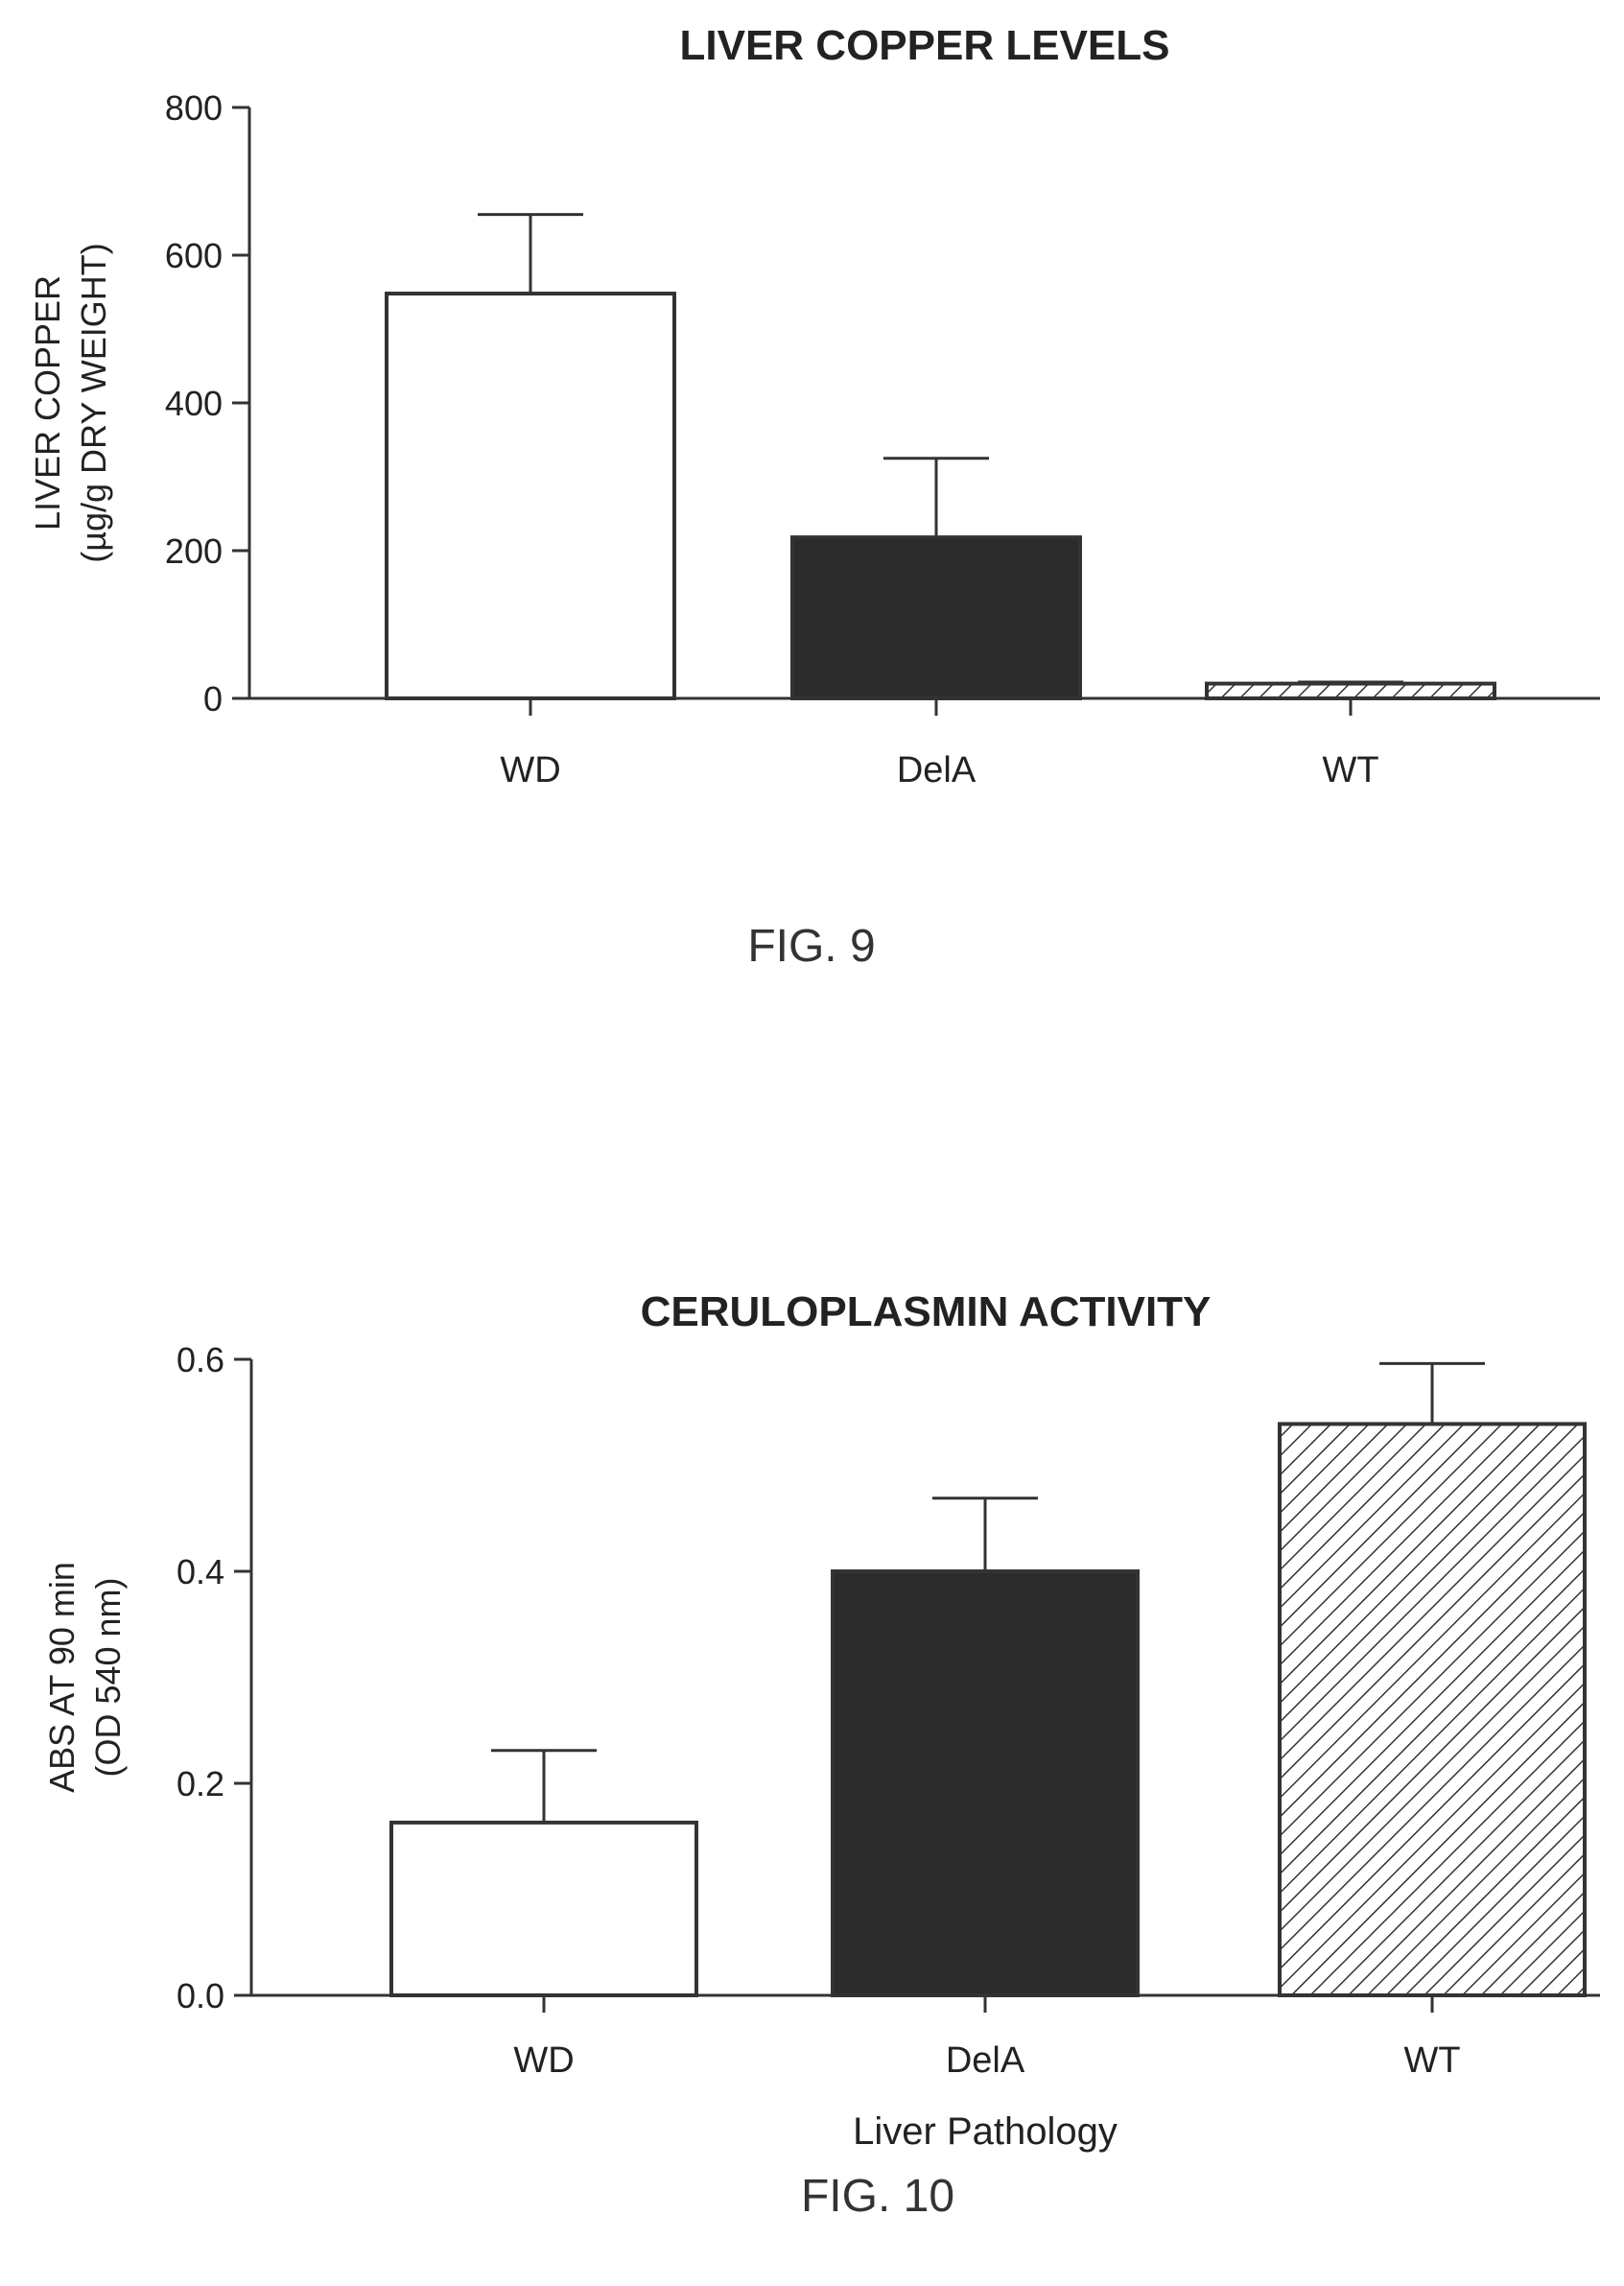  What do you see at coordinates (194, 108) in the screenshot?
I see `y-tick-label: 800` at bounding box center [194, 108].